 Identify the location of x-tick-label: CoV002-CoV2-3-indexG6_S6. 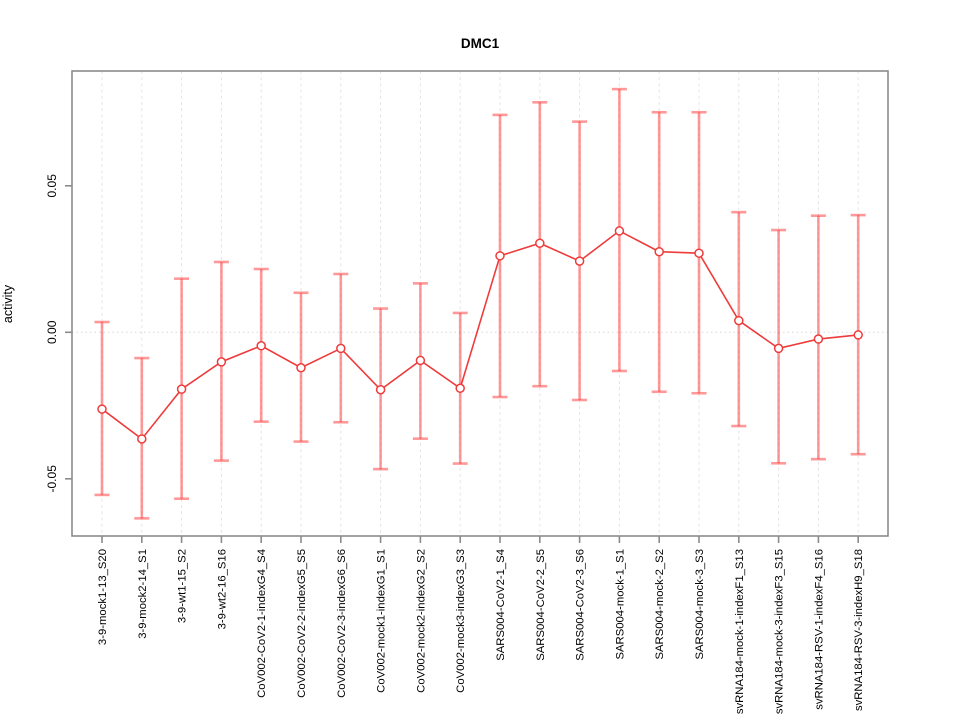
(342, 623).